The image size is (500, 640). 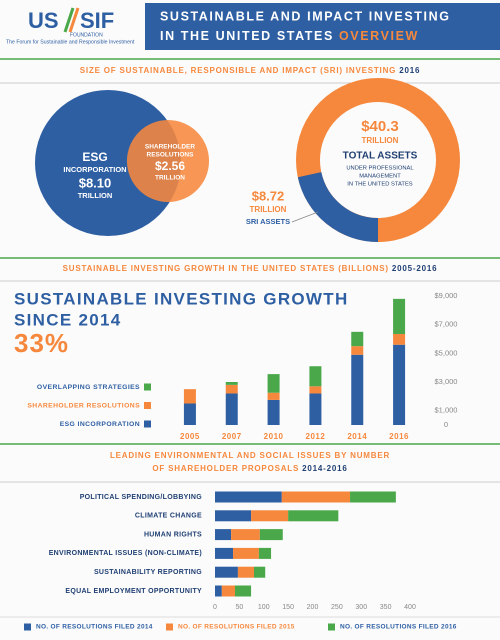 What do you see at coordinates (380, 185) in the screenshot?
I see `donut-desc: IN THE UNITED STATES` at bounding box center [380, 185].